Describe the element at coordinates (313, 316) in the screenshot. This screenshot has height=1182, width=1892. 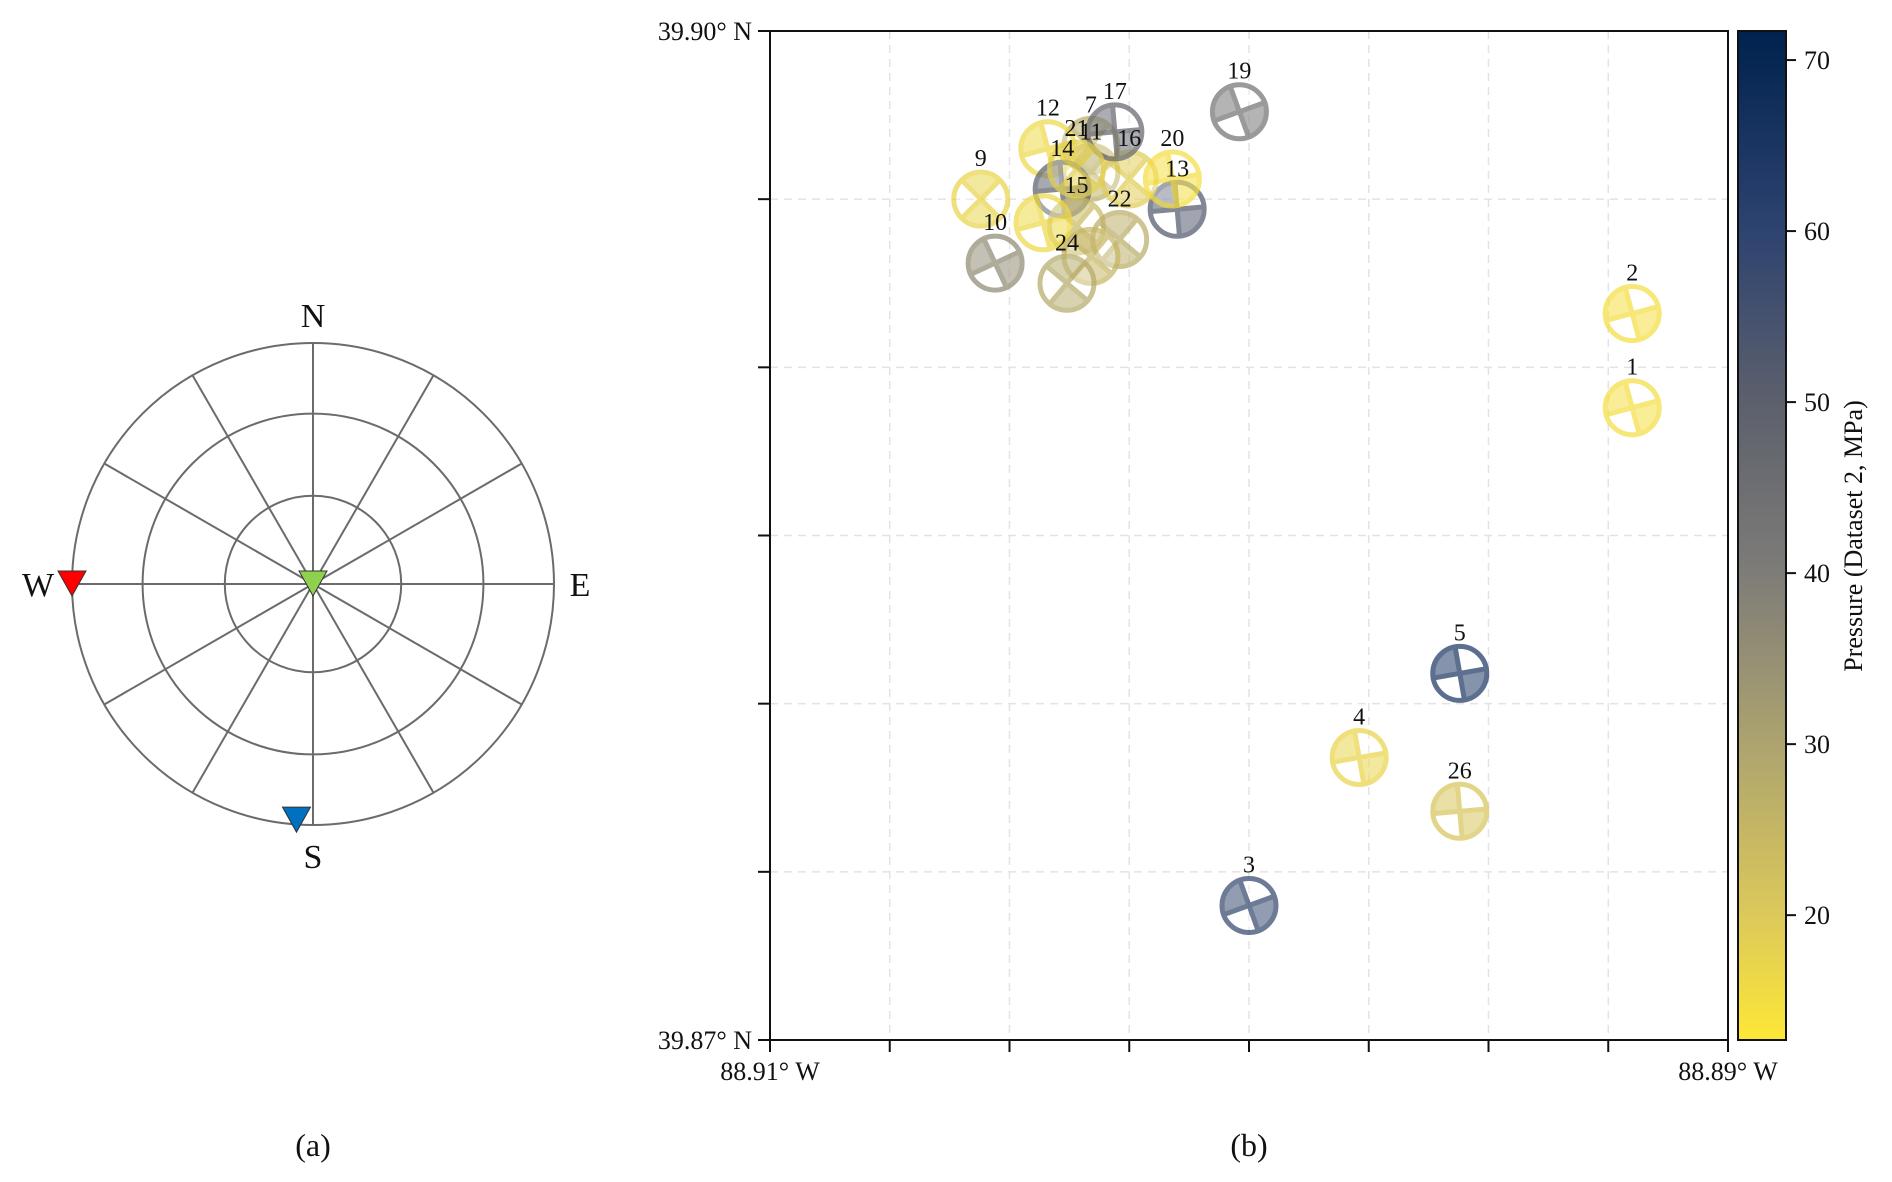
I see `north-label: N` at that location.